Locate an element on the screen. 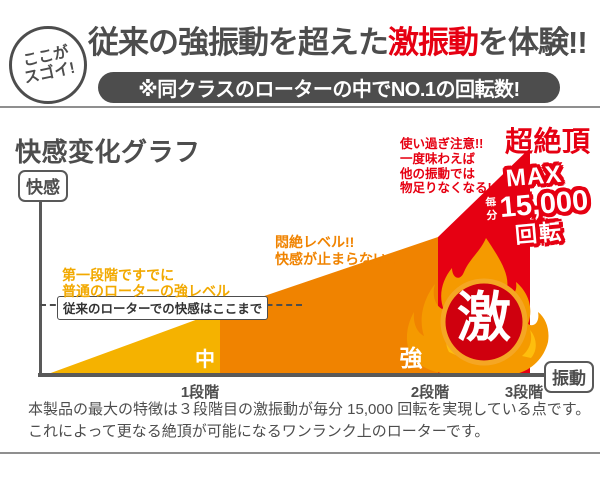 The height and width of the screenshot is (480, 600). highlight-badge: ここが スゴイ! is located at coordinates (48, 65).